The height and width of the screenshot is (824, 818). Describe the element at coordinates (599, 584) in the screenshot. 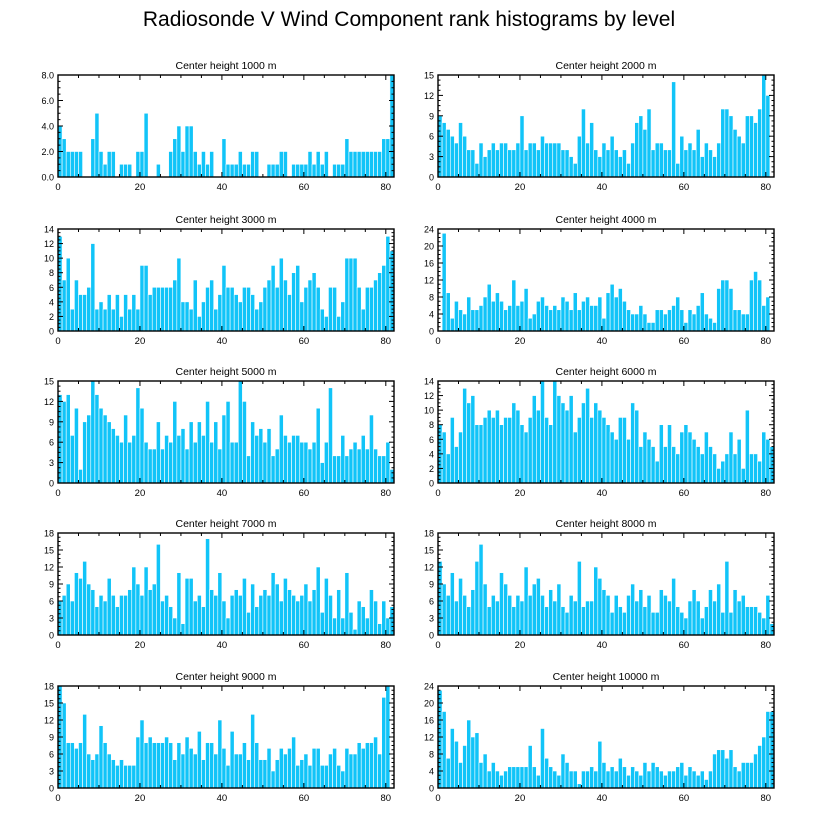

I see `histogram-panel-8: Center height 8000 m 0 20 40 60 80 0 3 6 9 12 15 18` at that location.